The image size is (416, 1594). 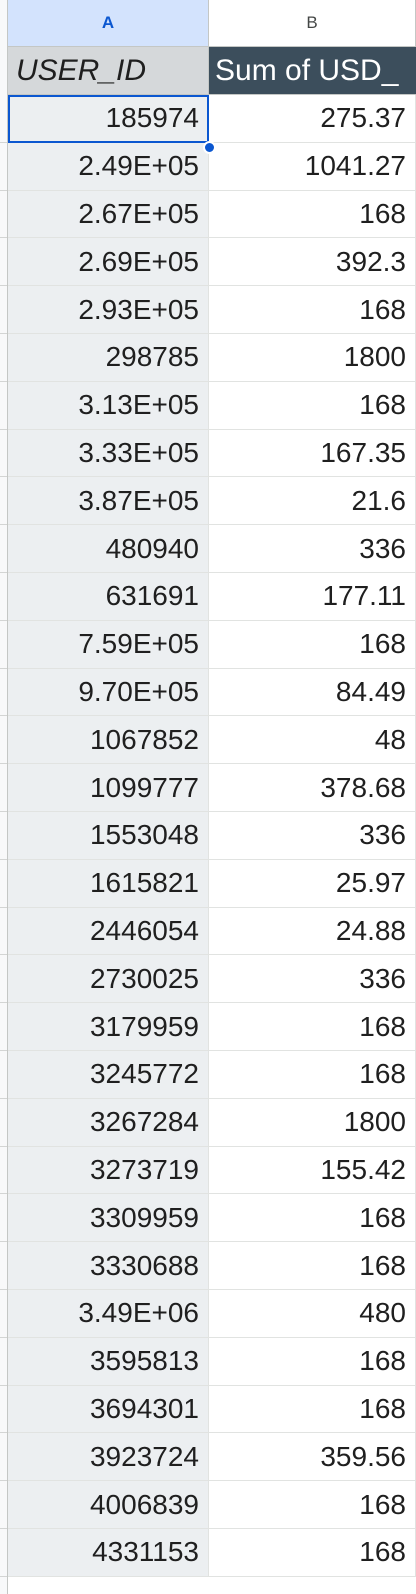 I want to click on column-header-a: A, so click(x=108, y=23).